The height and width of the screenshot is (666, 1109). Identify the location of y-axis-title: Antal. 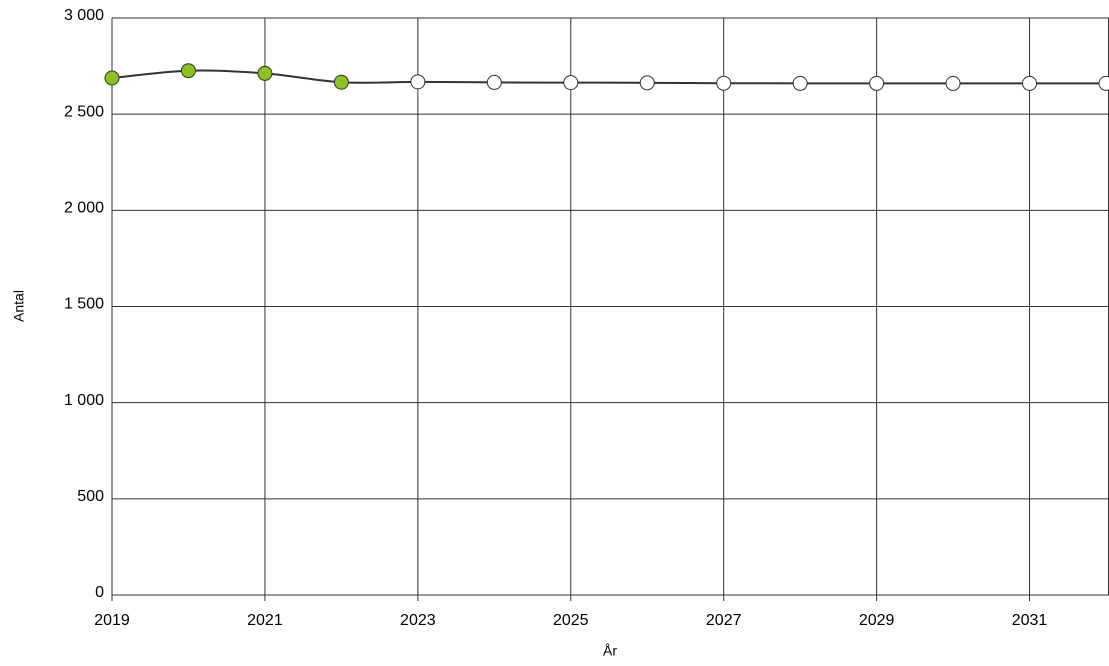
(19, 306).